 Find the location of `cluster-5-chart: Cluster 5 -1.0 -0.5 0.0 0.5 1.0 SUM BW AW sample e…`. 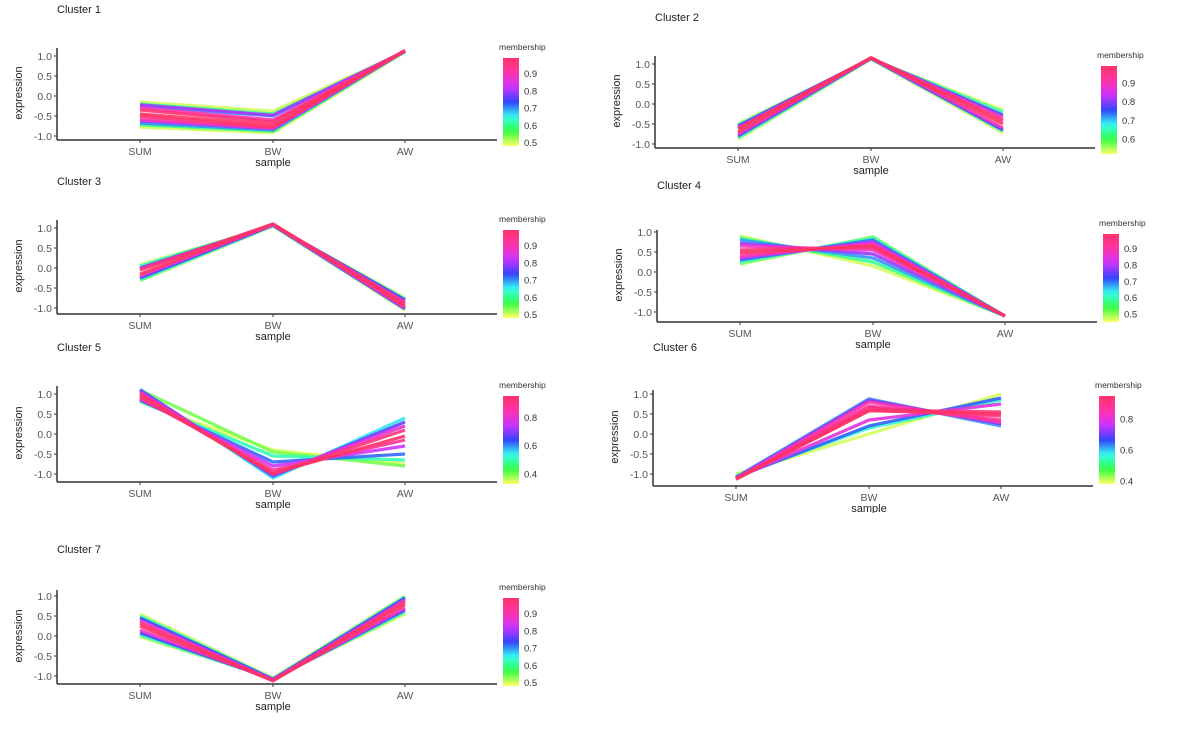

cluster-5-chart: Cluster 5 -1.0 -0.5 0.0 0.5 1.0 SUM BW AW sample e… is located at coordinates (279, 426).